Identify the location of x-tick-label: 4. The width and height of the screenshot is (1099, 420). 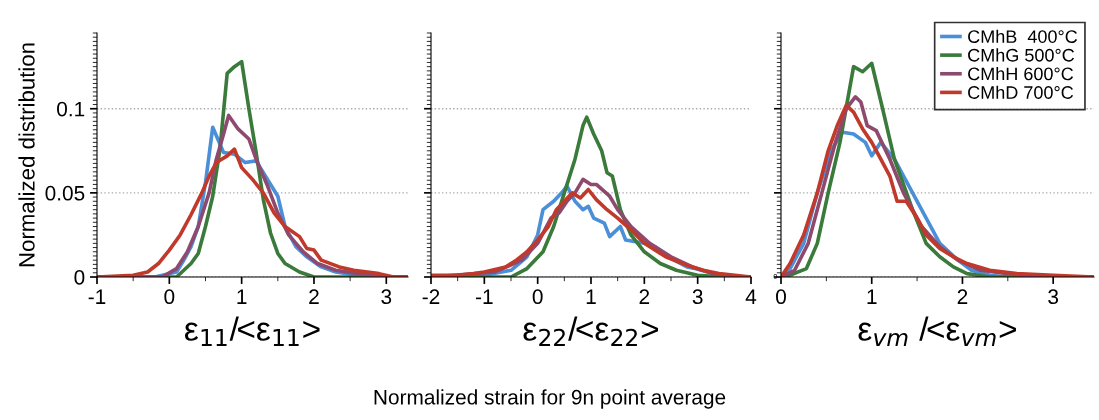
(751, 296).